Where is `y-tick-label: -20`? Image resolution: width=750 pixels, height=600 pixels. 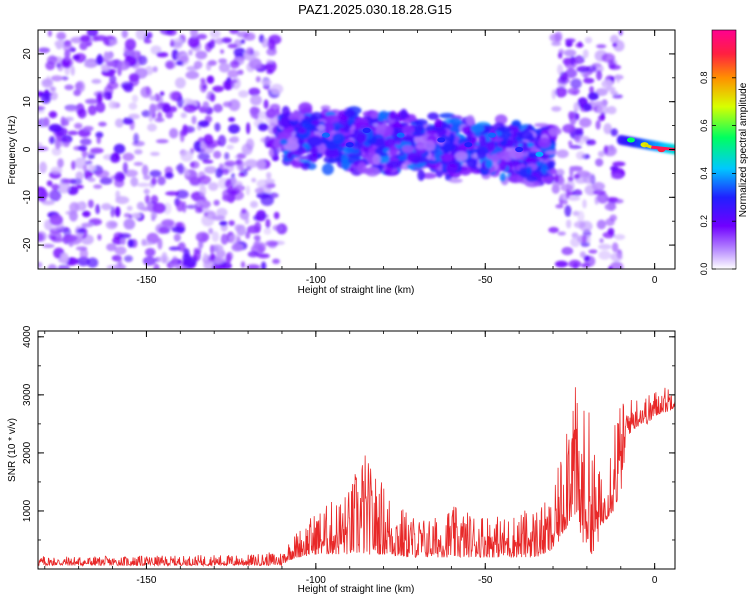
y-tick-label: -20 is located at coordinates (27, 244).